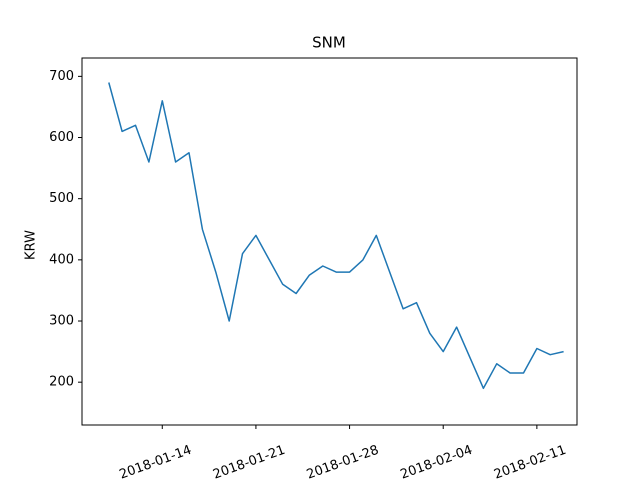 Image resolution: width=640 pixels, height=480 pixels. Describe the element at coordinates (329, 43) in the screenshot. I see `chart-title: SNM` at that location.